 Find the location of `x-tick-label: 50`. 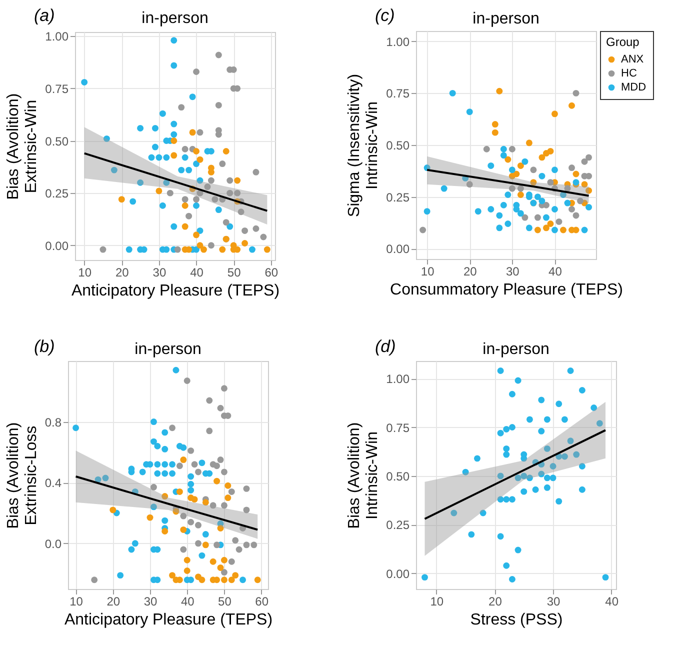

x-tick-label: 50 is located at coordinates (225, 601).